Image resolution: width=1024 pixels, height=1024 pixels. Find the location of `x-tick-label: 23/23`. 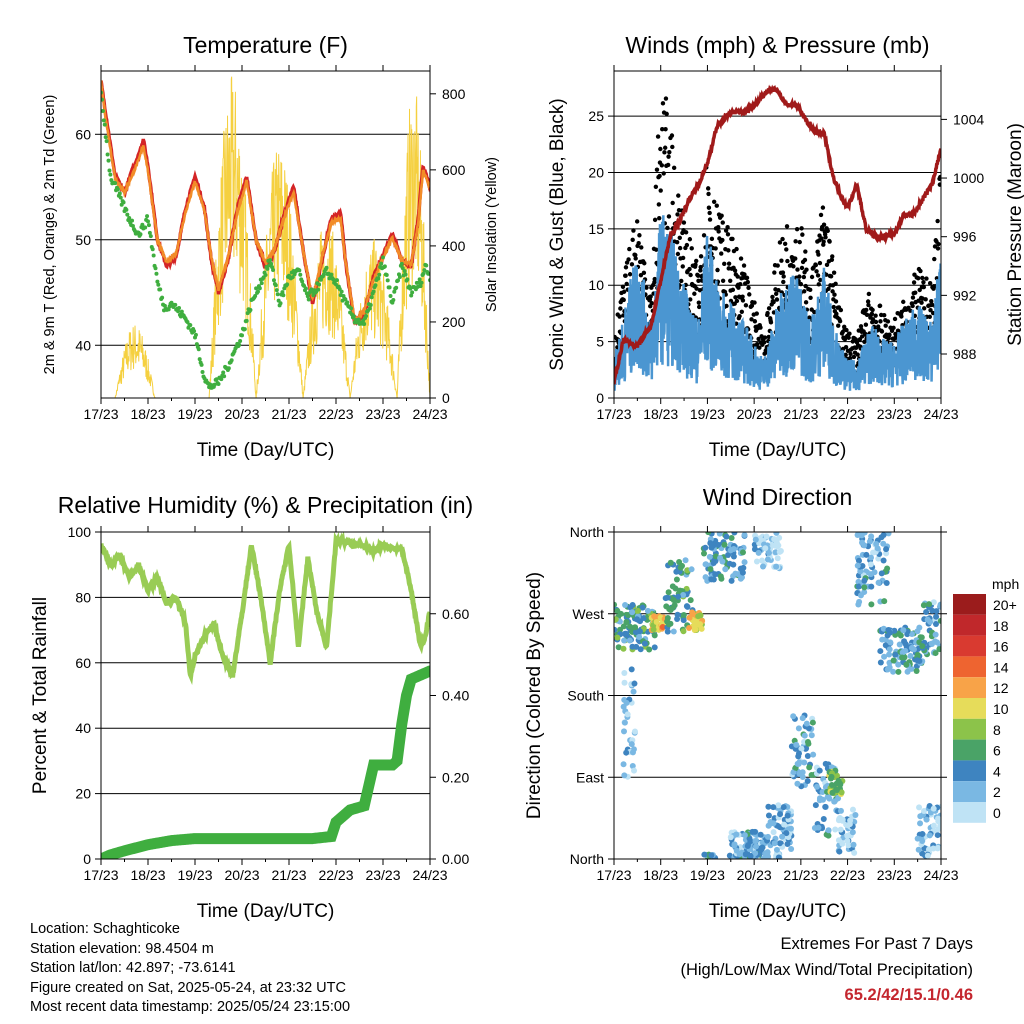

x-tick-label: 23/23 is located at coordinates (382, 414).